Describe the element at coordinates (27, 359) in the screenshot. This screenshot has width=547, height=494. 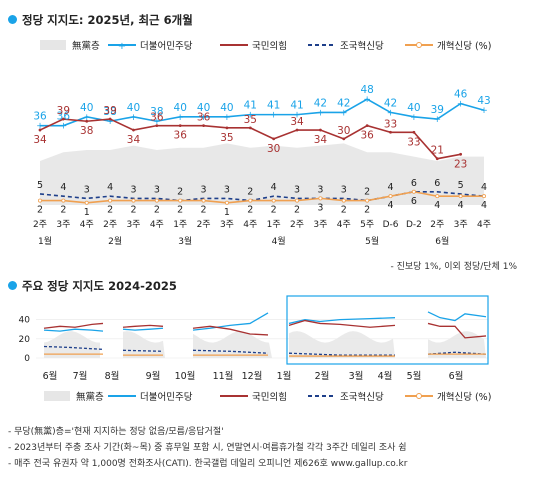
I see `y-tick-label: 0` at that location.